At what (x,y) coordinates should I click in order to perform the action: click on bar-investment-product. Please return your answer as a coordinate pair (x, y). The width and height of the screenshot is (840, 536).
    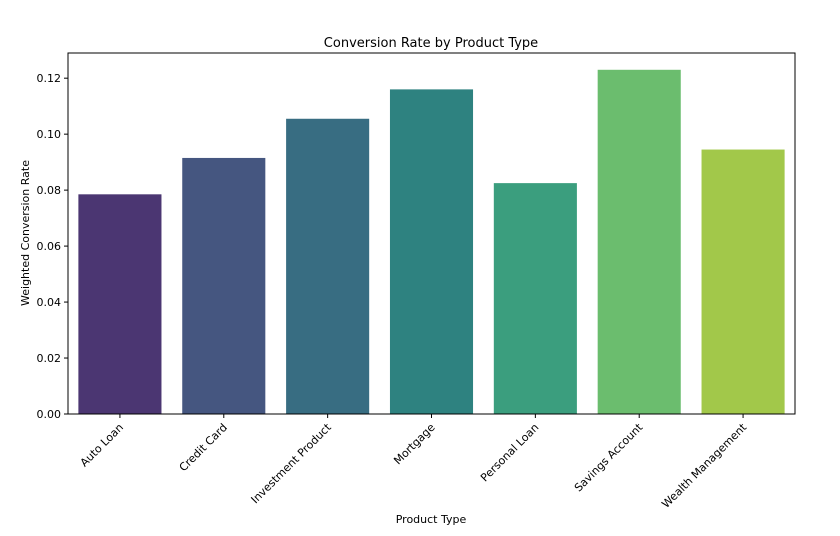
    Looking at the image, I should click on (328, 266).